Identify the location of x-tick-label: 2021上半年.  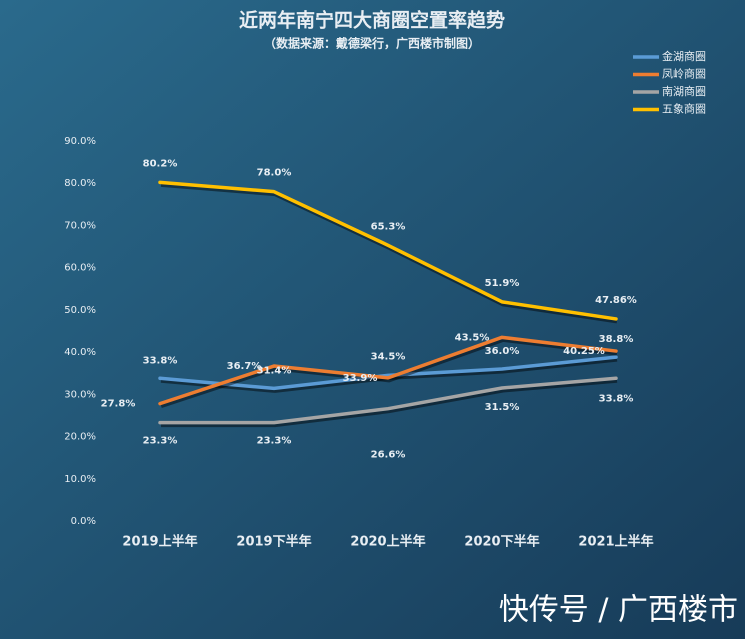
(615, 542).